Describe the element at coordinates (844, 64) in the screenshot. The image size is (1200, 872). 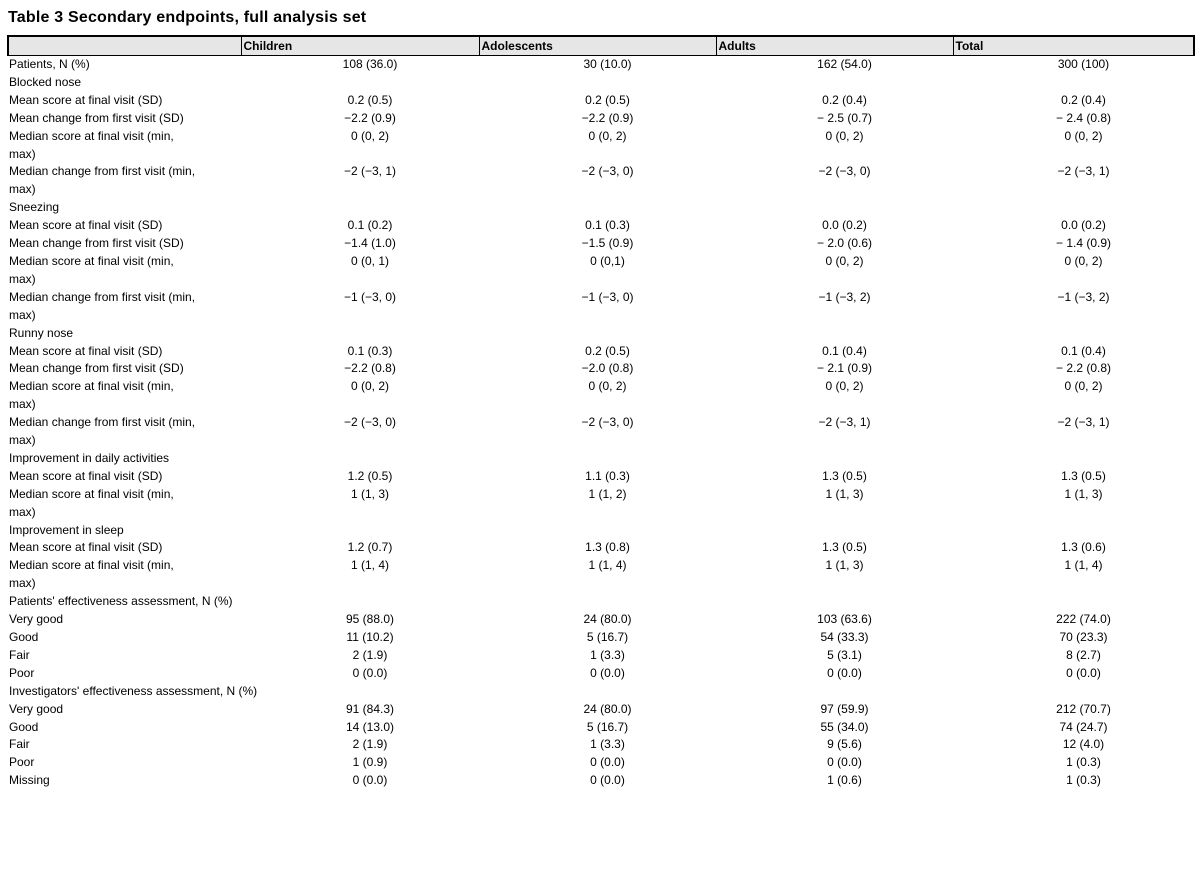
I see `cell-value: 162 (54.0)` at that location.